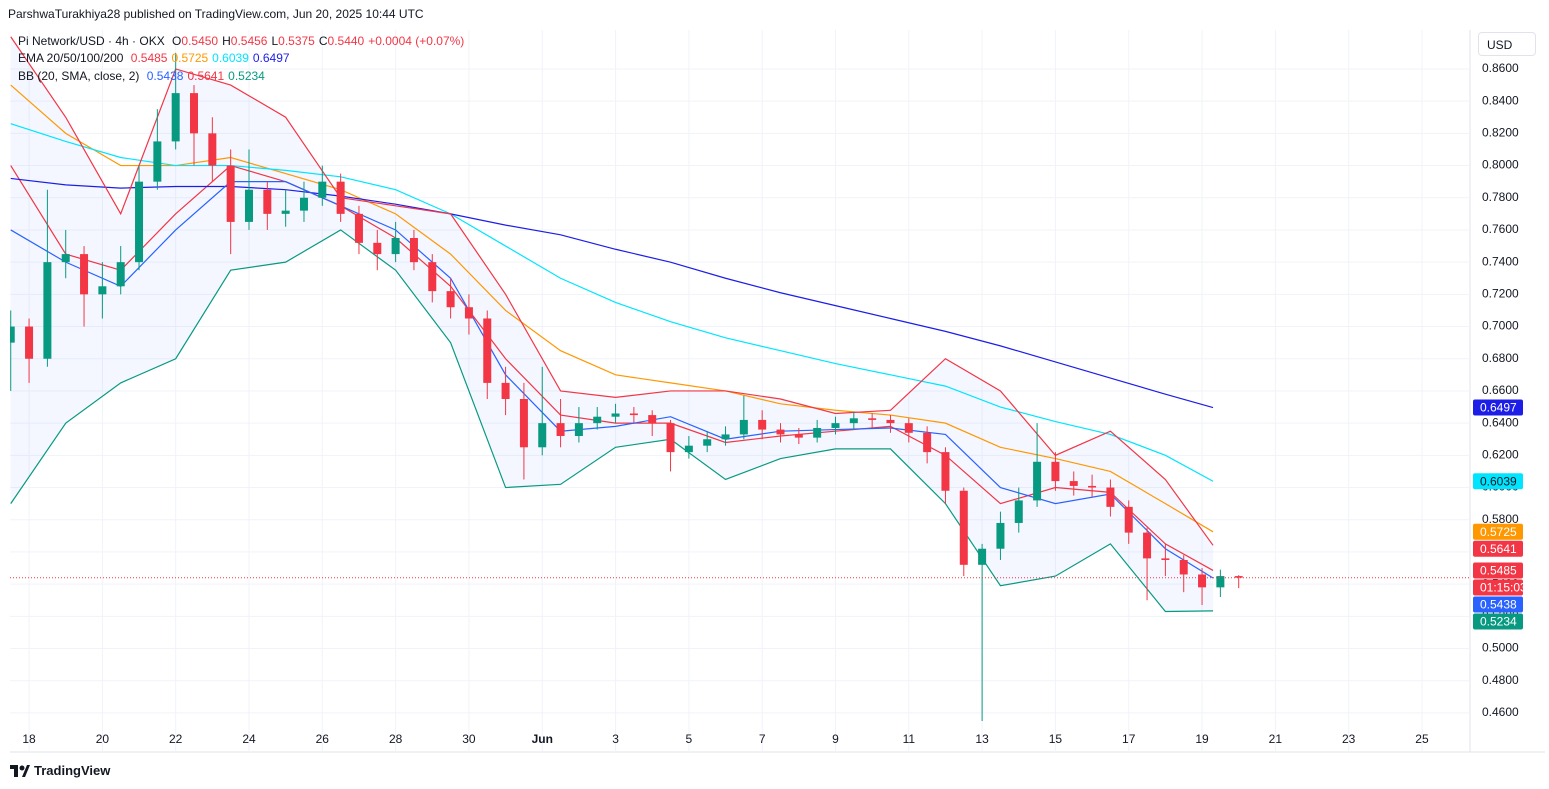 The width and height of the screenshot is (1549, 789). I want to click on x-tick-label: 11, so click(909, 739).